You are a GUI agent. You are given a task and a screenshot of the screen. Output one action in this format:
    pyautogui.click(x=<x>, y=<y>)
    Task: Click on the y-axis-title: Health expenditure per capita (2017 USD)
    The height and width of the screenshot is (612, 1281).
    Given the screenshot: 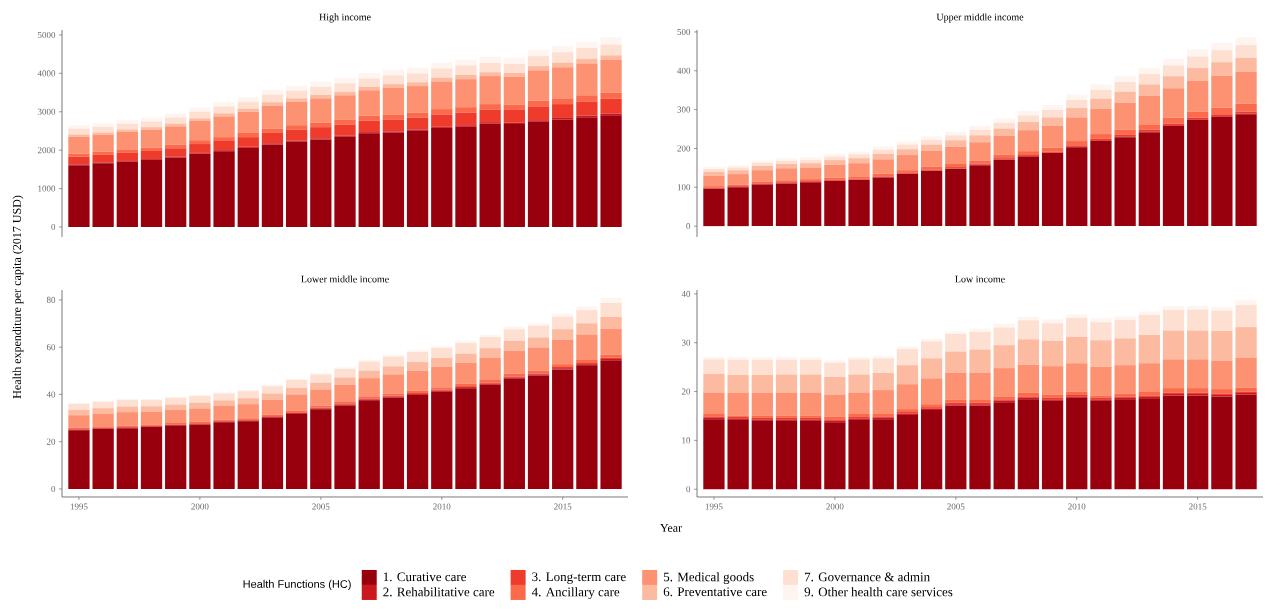 What is the action you would take?
    pyautogui.click(x=18, y=297)
    